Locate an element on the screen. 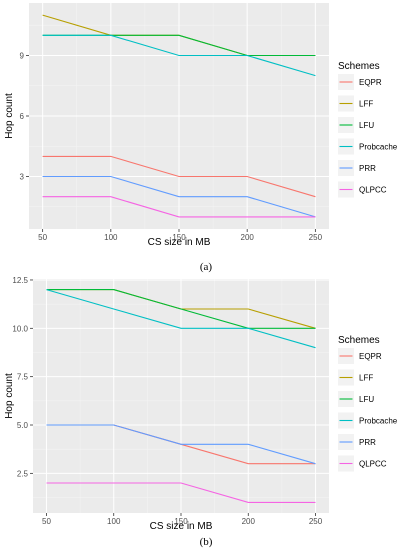  series-line-lfu is located at coordinates (181, 309).